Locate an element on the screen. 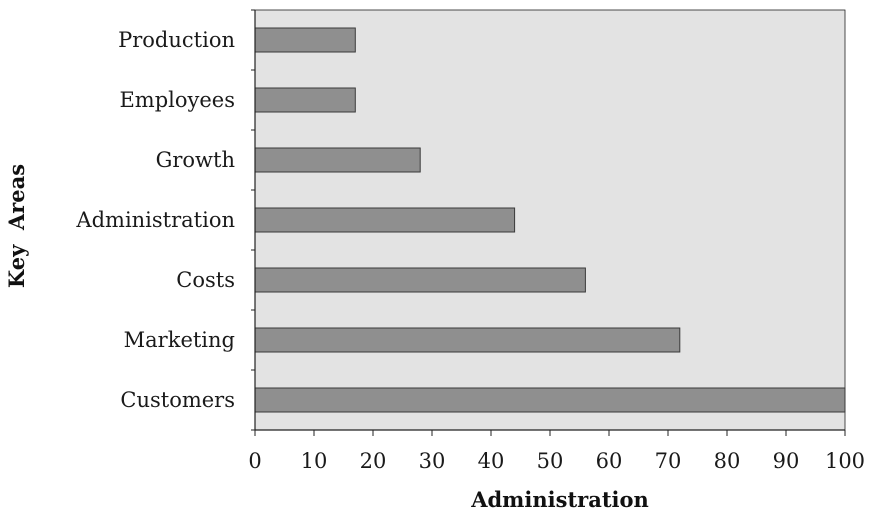 This screenshot has height=513, width=872. category-label-production: Production is located at coordinates (176, 40).